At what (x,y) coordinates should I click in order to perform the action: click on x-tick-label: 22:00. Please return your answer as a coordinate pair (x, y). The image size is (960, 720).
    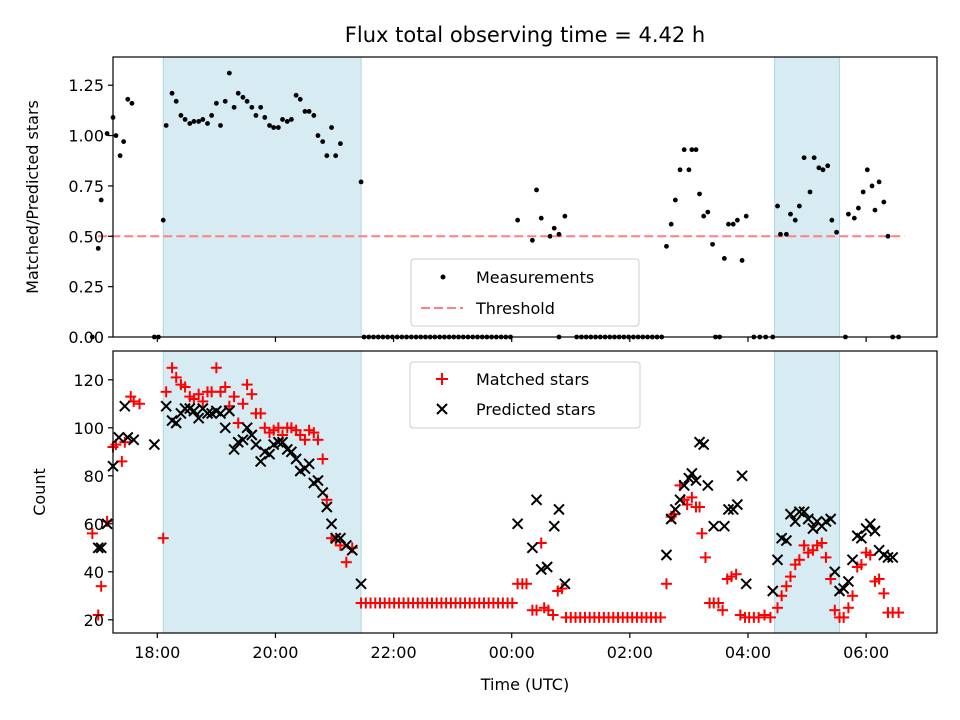
    Looking at the image, I should click on (394, 652).